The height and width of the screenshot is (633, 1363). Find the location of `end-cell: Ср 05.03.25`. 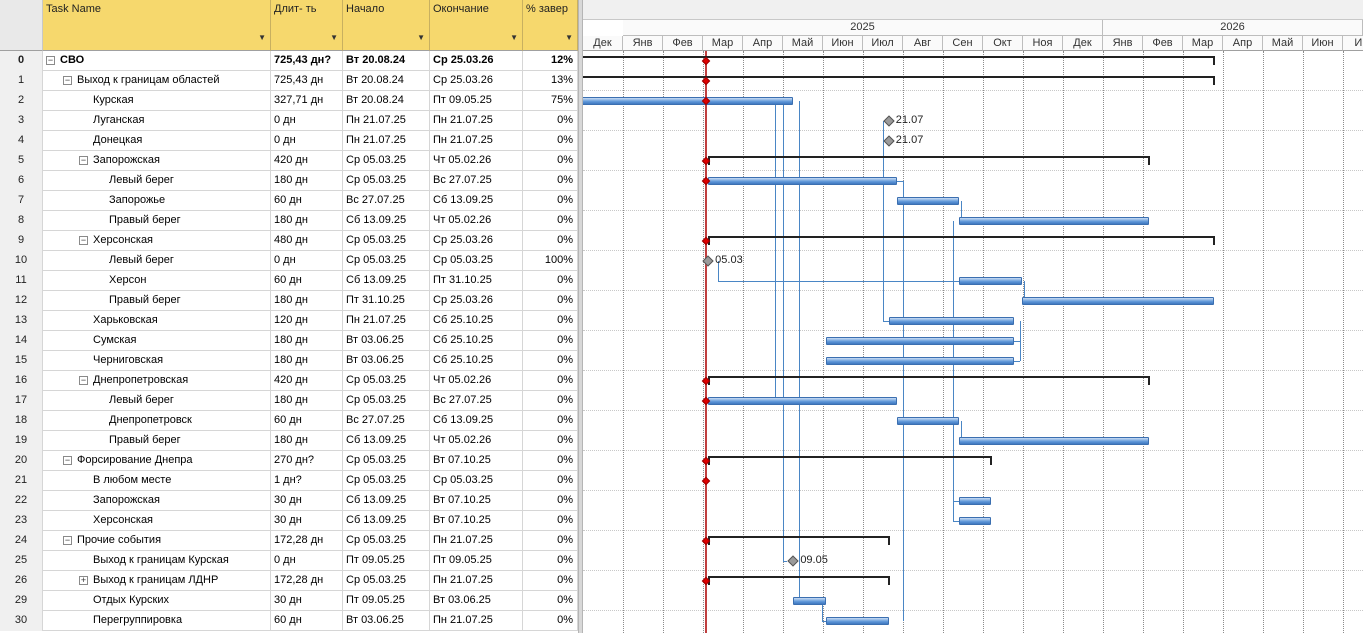

end-cell: Ср 05.03.25 is located at coordinates (476, 481).